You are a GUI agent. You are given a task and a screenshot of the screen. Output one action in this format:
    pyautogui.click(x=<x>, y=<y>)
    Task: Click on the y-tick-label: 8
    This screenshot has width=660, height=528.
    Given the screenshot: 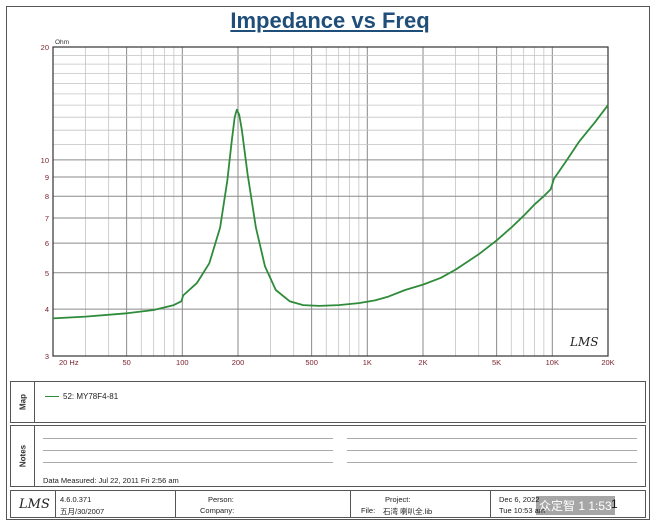 What is the action you would take?
    pyautogui.click(x=47, y=196)
    